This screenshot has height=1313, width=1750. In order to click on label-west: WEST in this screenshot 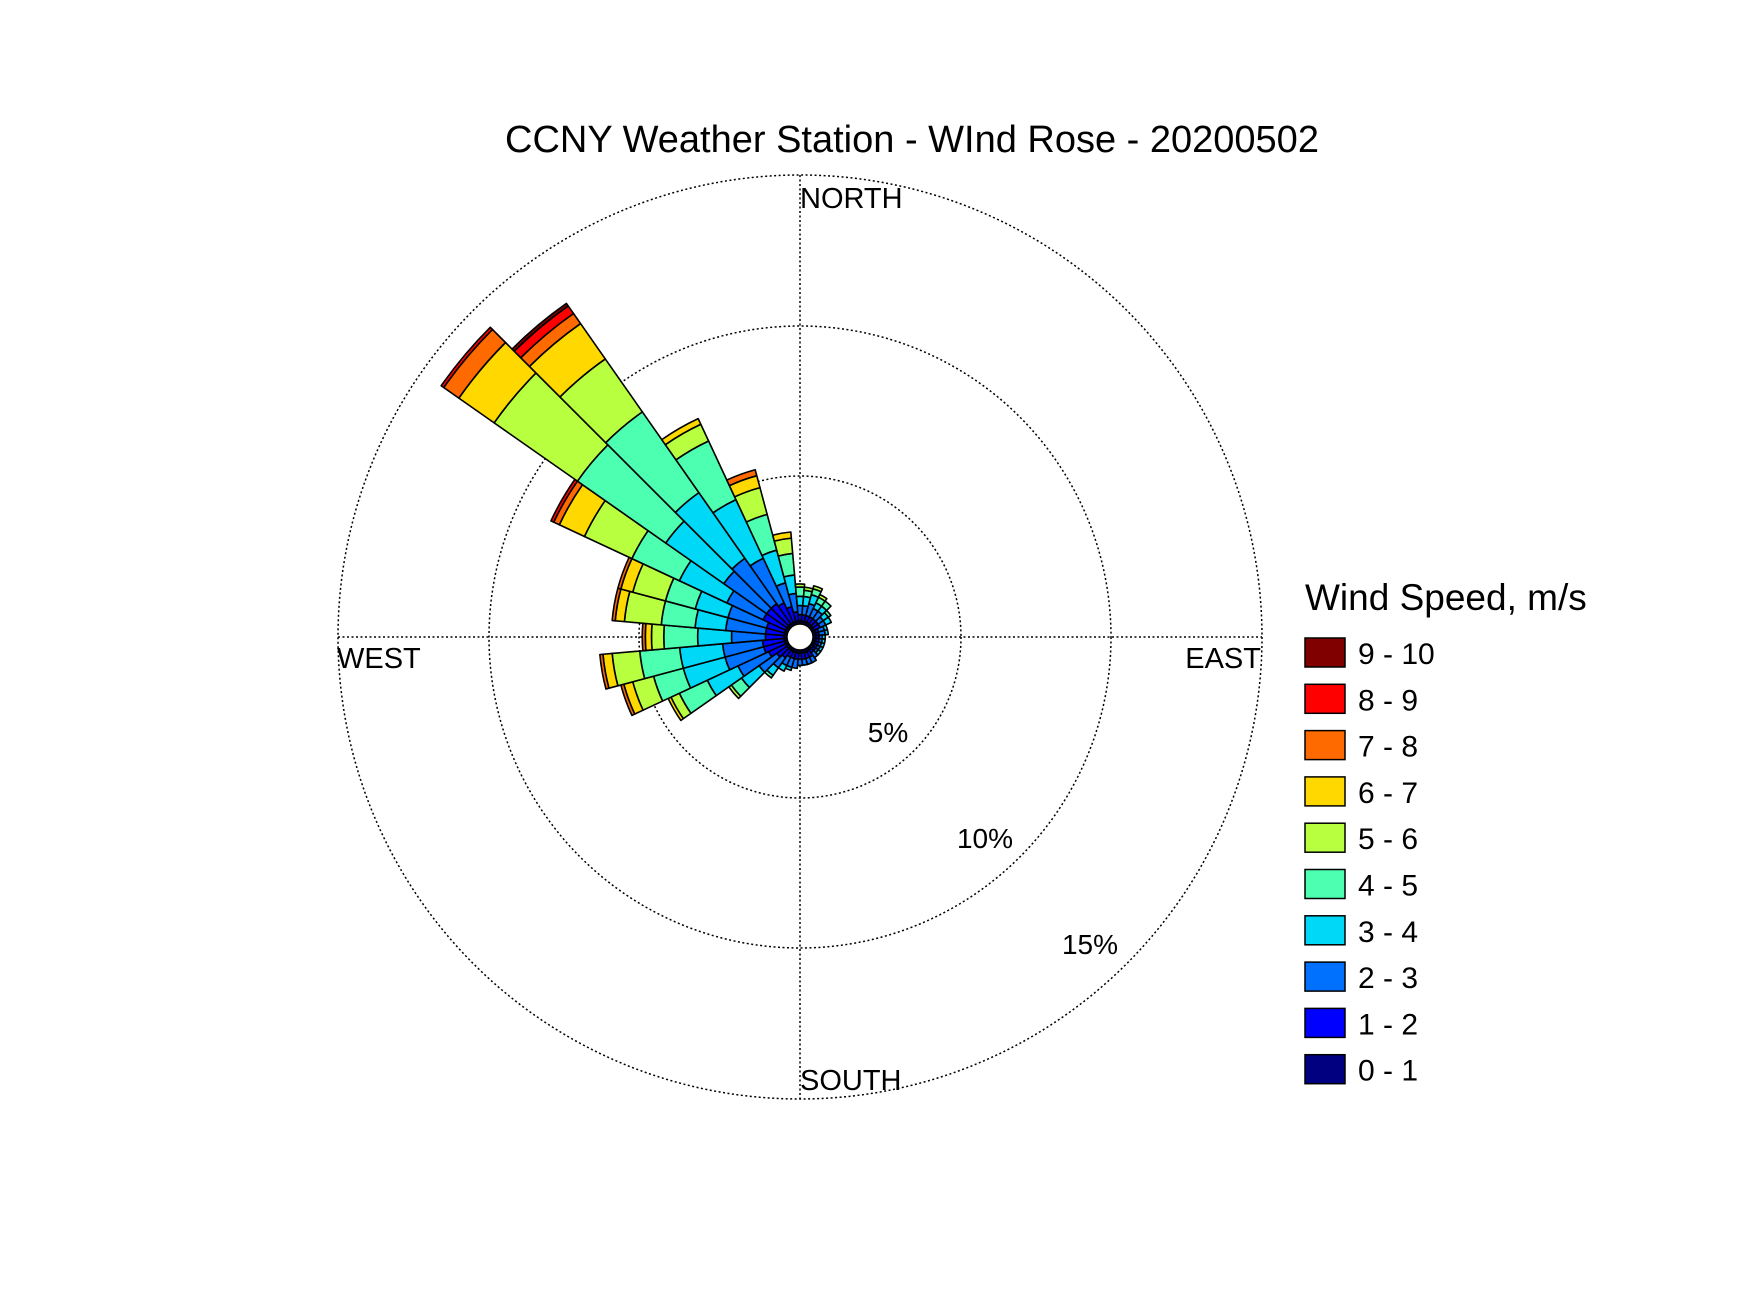, I will do `click(379, 659)`.